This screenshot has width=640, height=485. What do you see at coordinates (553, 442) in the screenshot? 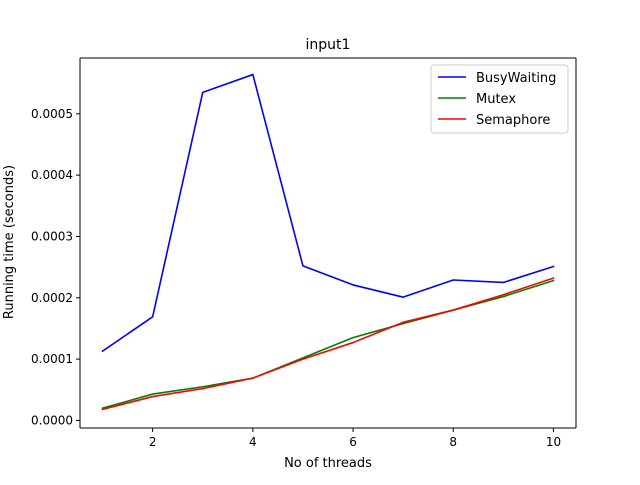
I see `x-tick-label: 10` at bounding box center [553, 442].